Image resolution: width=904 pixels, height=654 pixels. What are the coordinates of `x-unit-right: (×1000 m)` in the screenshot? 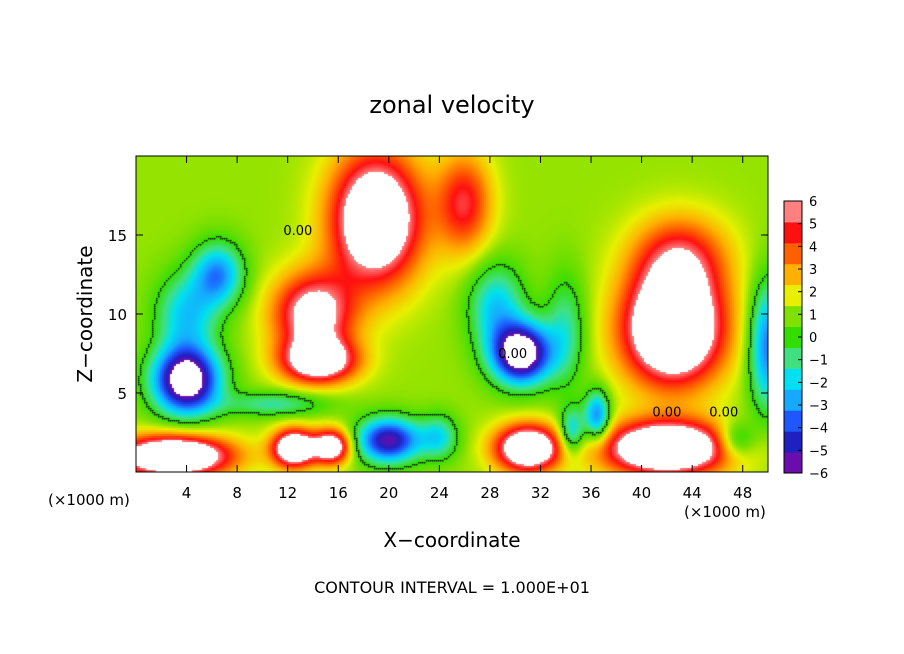 It's located at (725, 512).